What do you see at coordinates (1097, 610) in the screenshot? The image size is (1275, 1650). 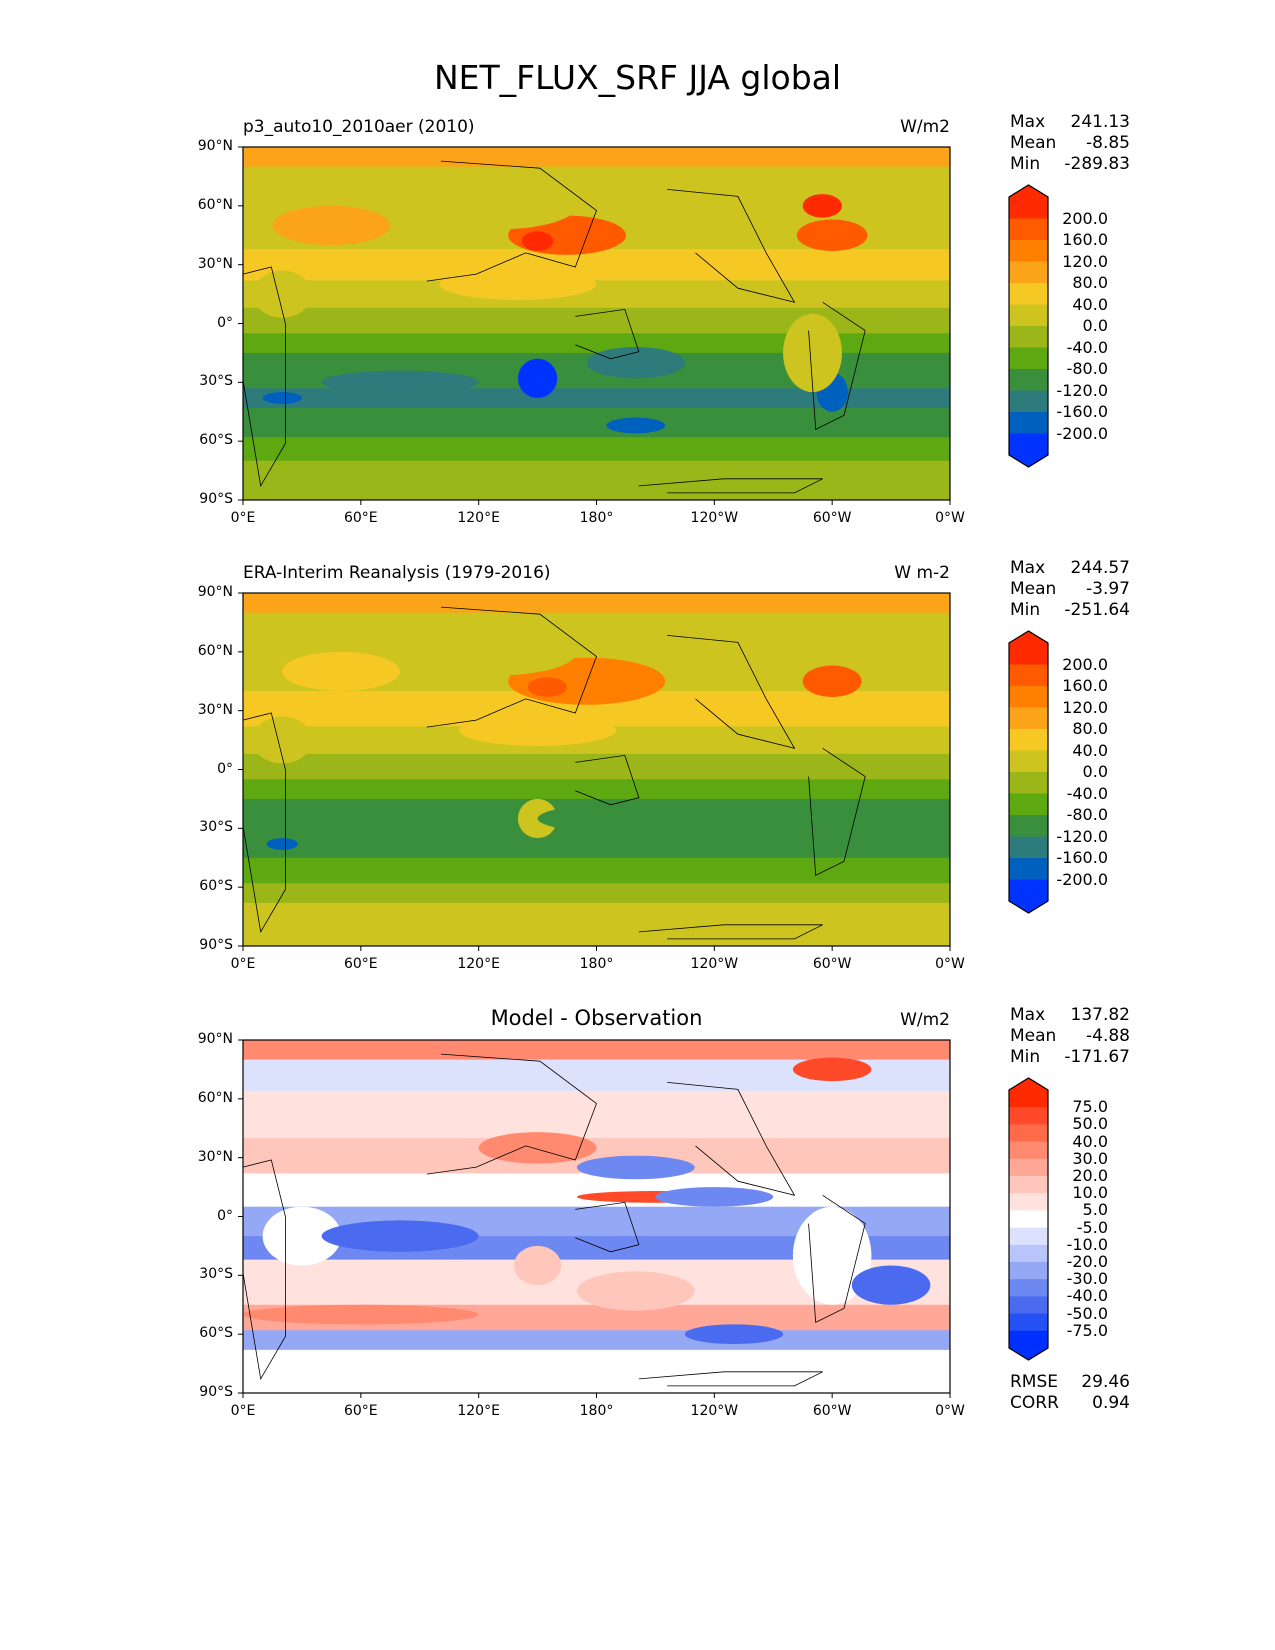 I see `stat-value: -251.64` at bounding box center [1097, 610].